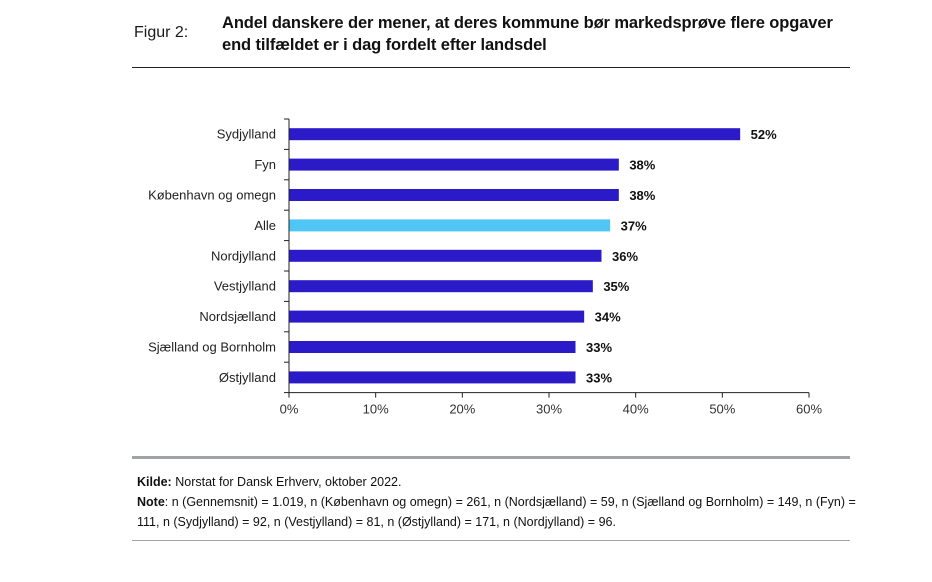 The image size is (932, 582). I want to click on figure-label: Figur 2:, so click(161, 32).